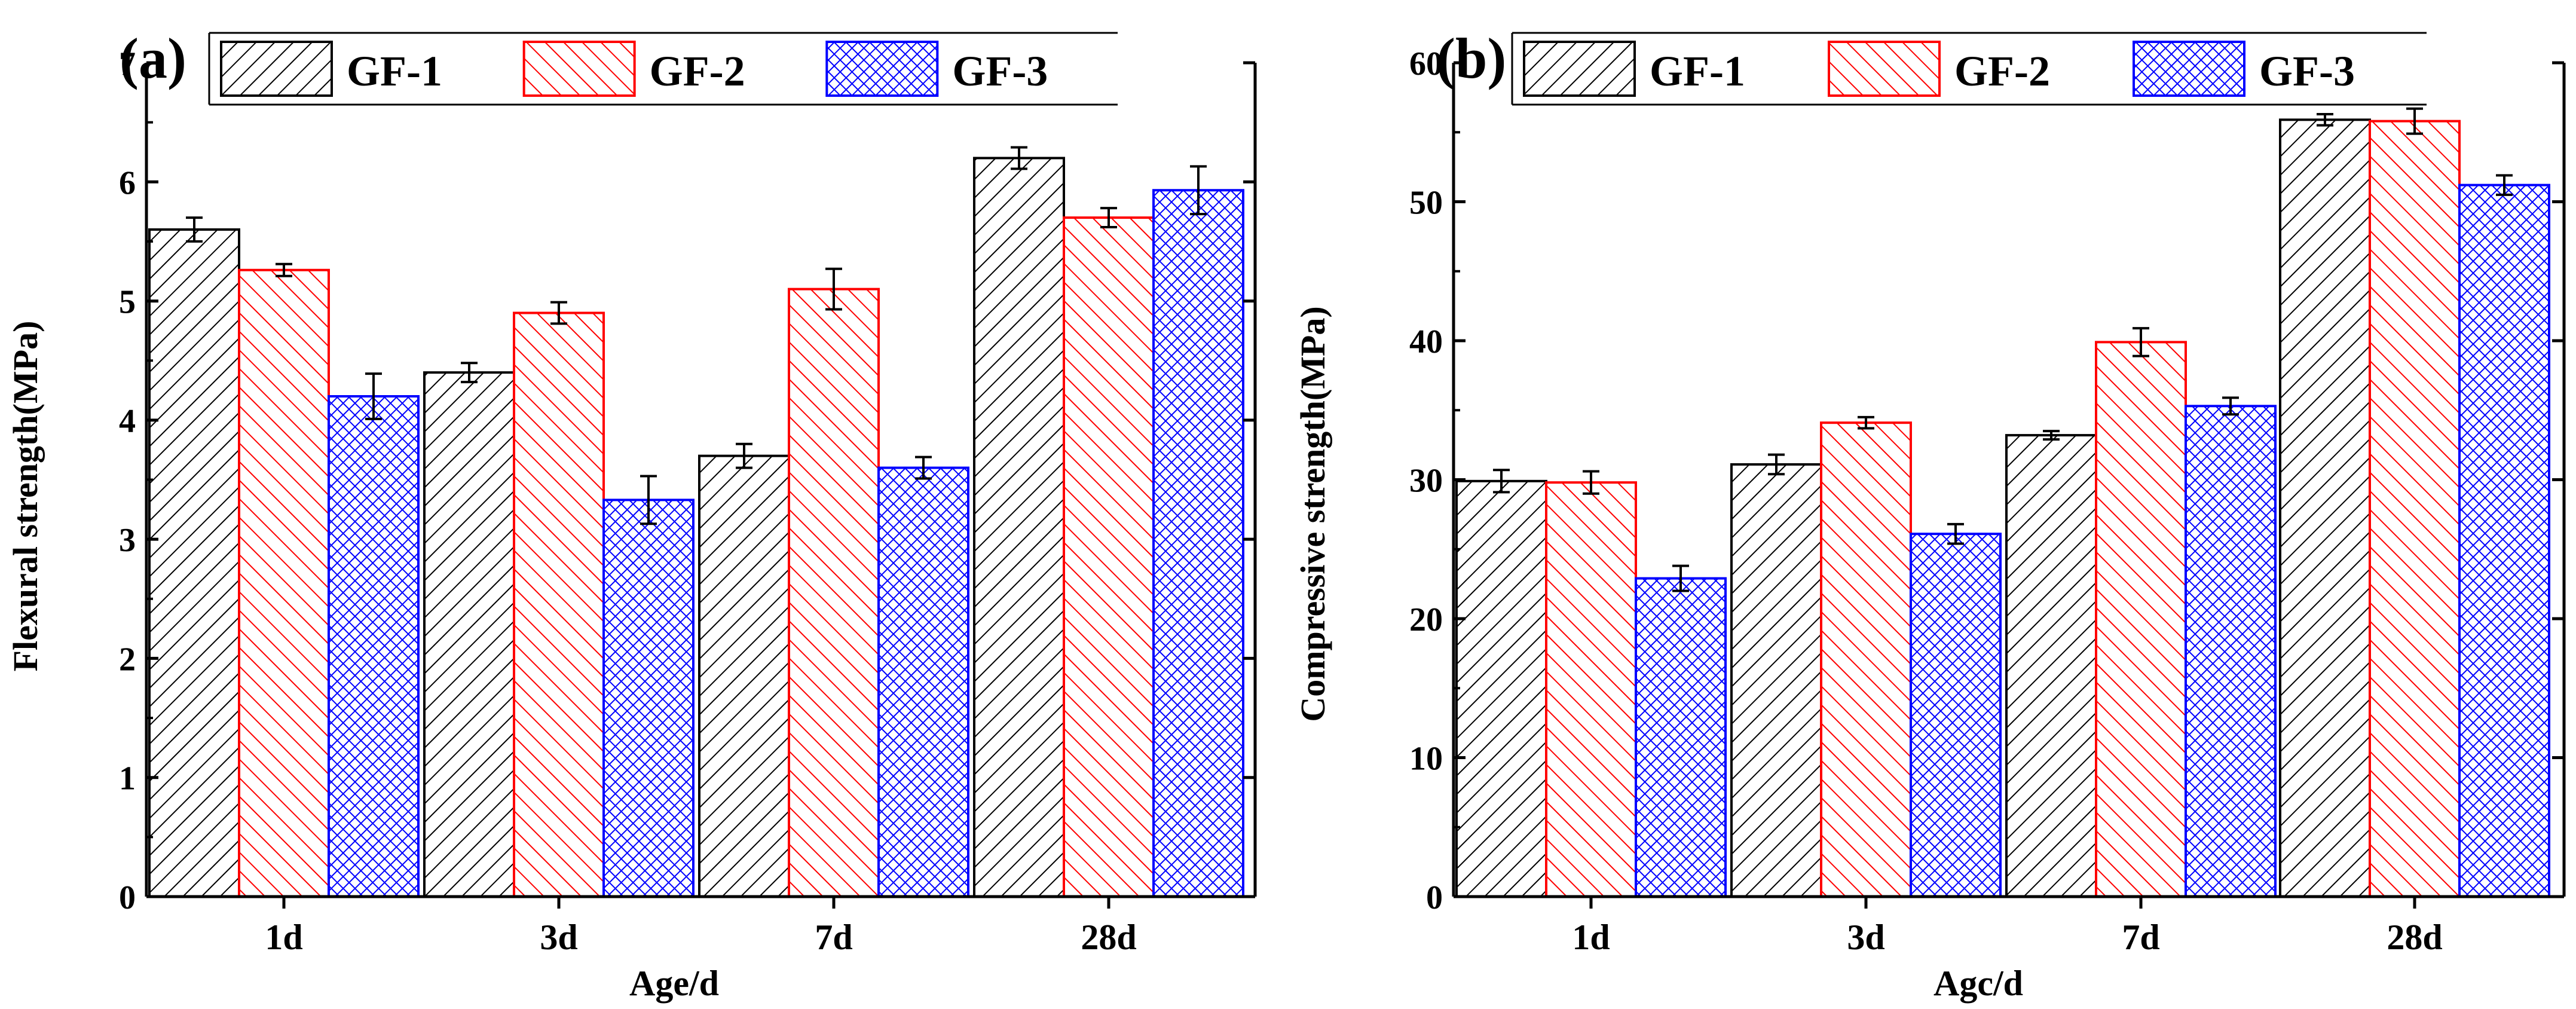 This screenshot has height=1009, width=2576. What do you see at coordinates (559, 604) in the screenshot?
I see `panel-a-bar-gf-2-3d` at bounding box center [559, 604].